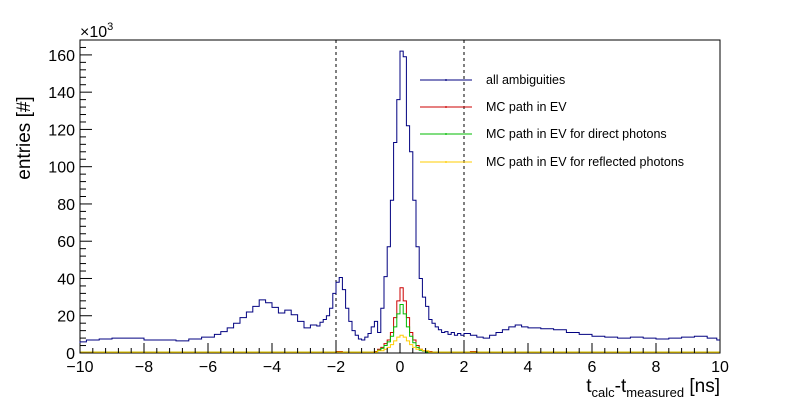 This screenshot has height=400, width=800. Describe the element at coordinates (96, 31) in the screenshot. I see `y-multiplier-label: ×10³` at that location.